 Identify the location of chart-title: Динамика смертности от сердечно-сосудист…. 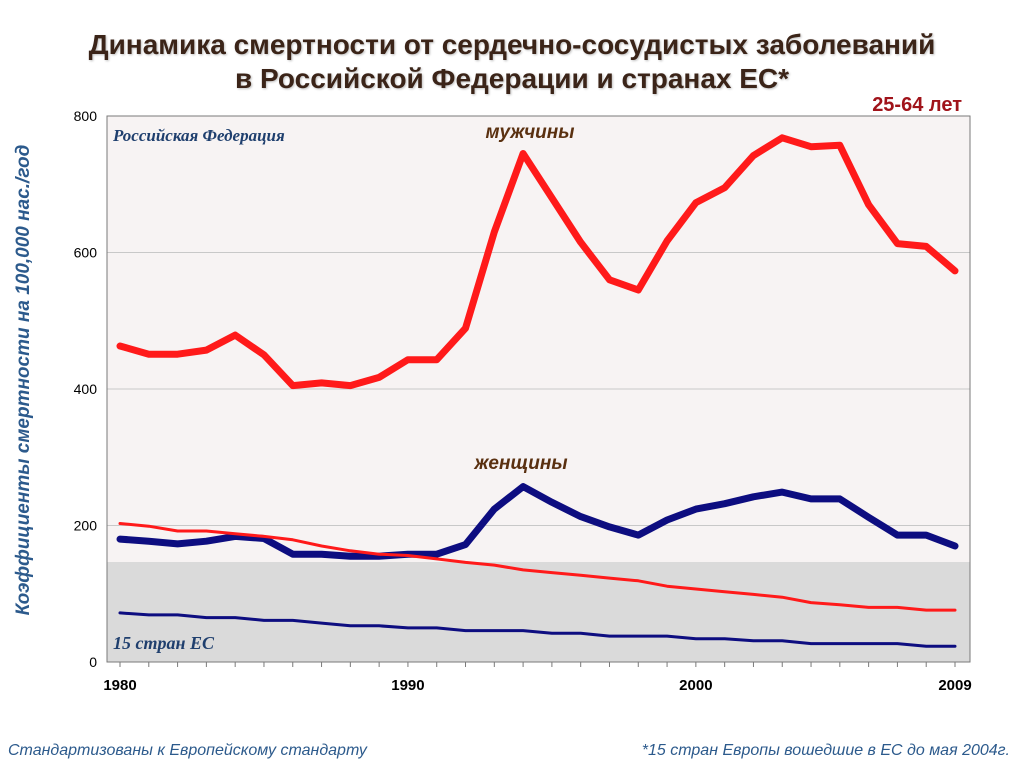
(512, 62).